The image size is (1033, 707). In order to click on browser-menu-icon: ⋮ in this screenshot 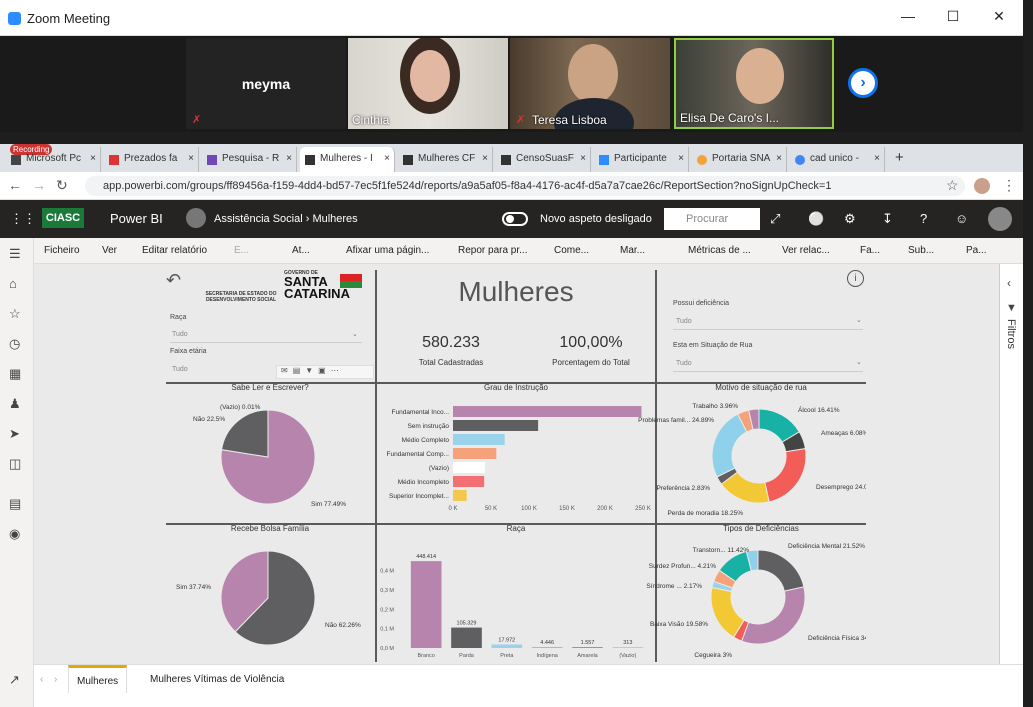, I will do `click(1009, 185)`.